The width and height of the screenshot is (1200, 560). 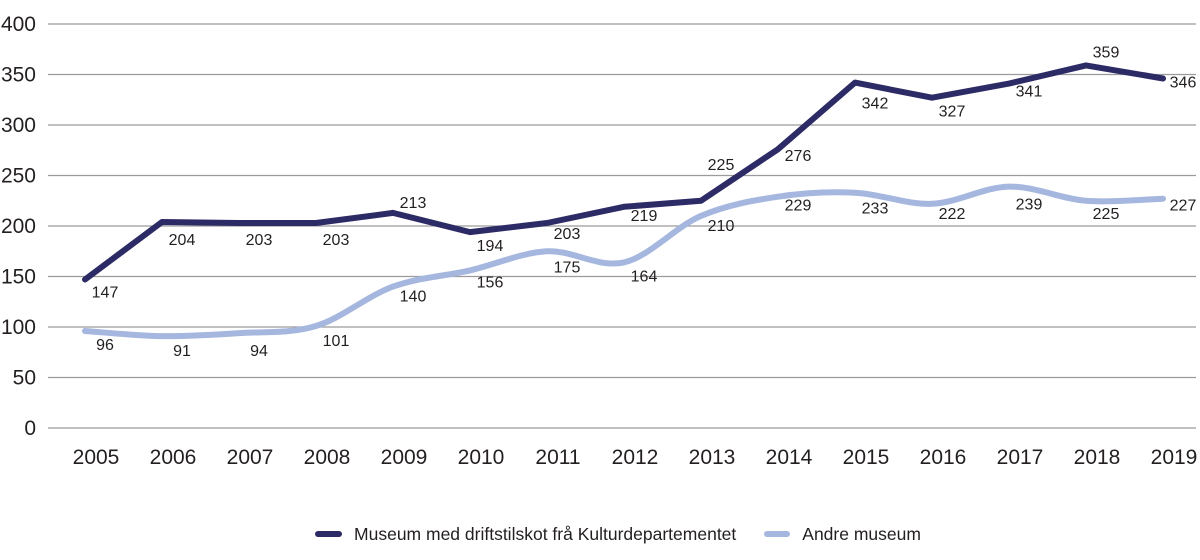 What do you see at coordinates (1106, 52) in the screenshot?
I see `data-label-museum-kd: 359` at bounding box center [1106, 52].